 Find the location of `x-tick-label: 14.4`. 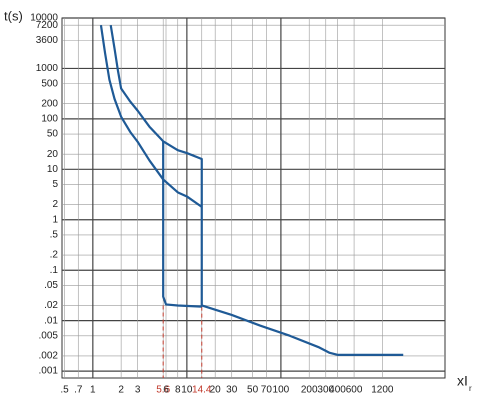

x-tick-label: 14.4 is located at coordinates (202, 390).